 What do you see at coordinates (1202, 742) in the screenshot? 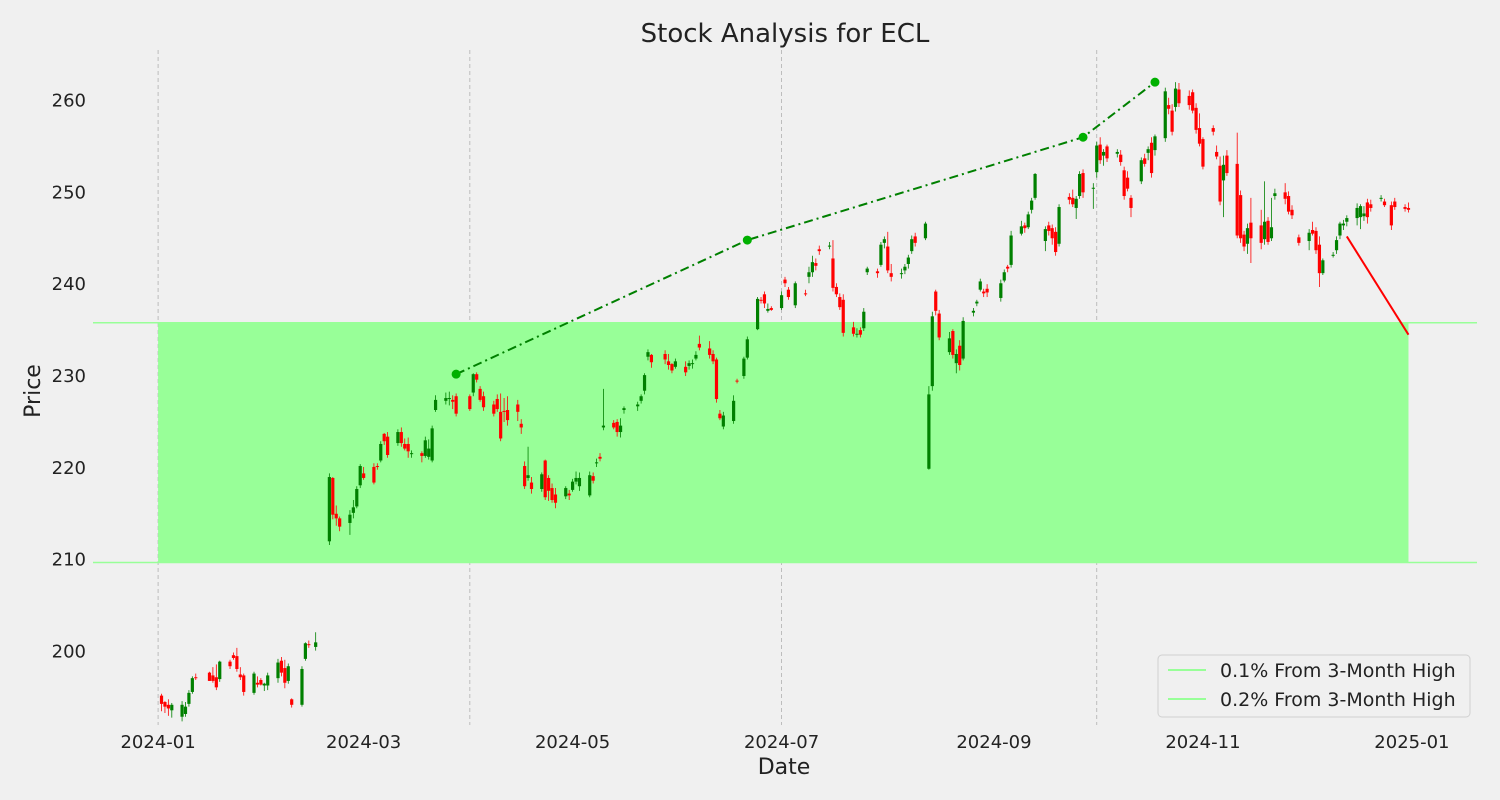
I see `x-tick-label: 2024-11` at bounding box center [1202, 742].